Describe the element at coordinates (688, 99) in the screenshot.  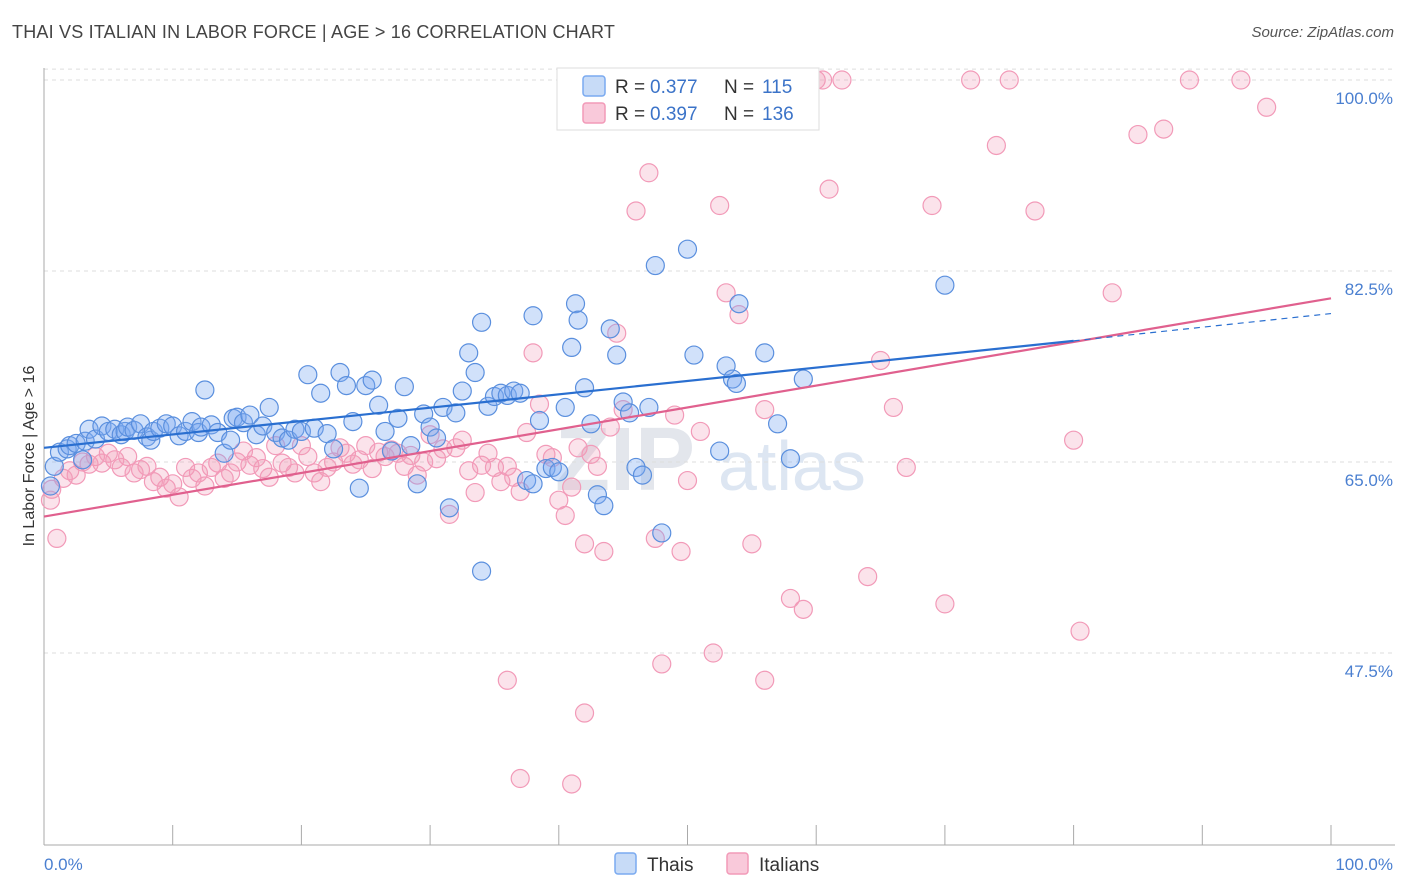
I see `legend-box: R = 0.377 N = 115 R = 0.397 N = 136` at that location.